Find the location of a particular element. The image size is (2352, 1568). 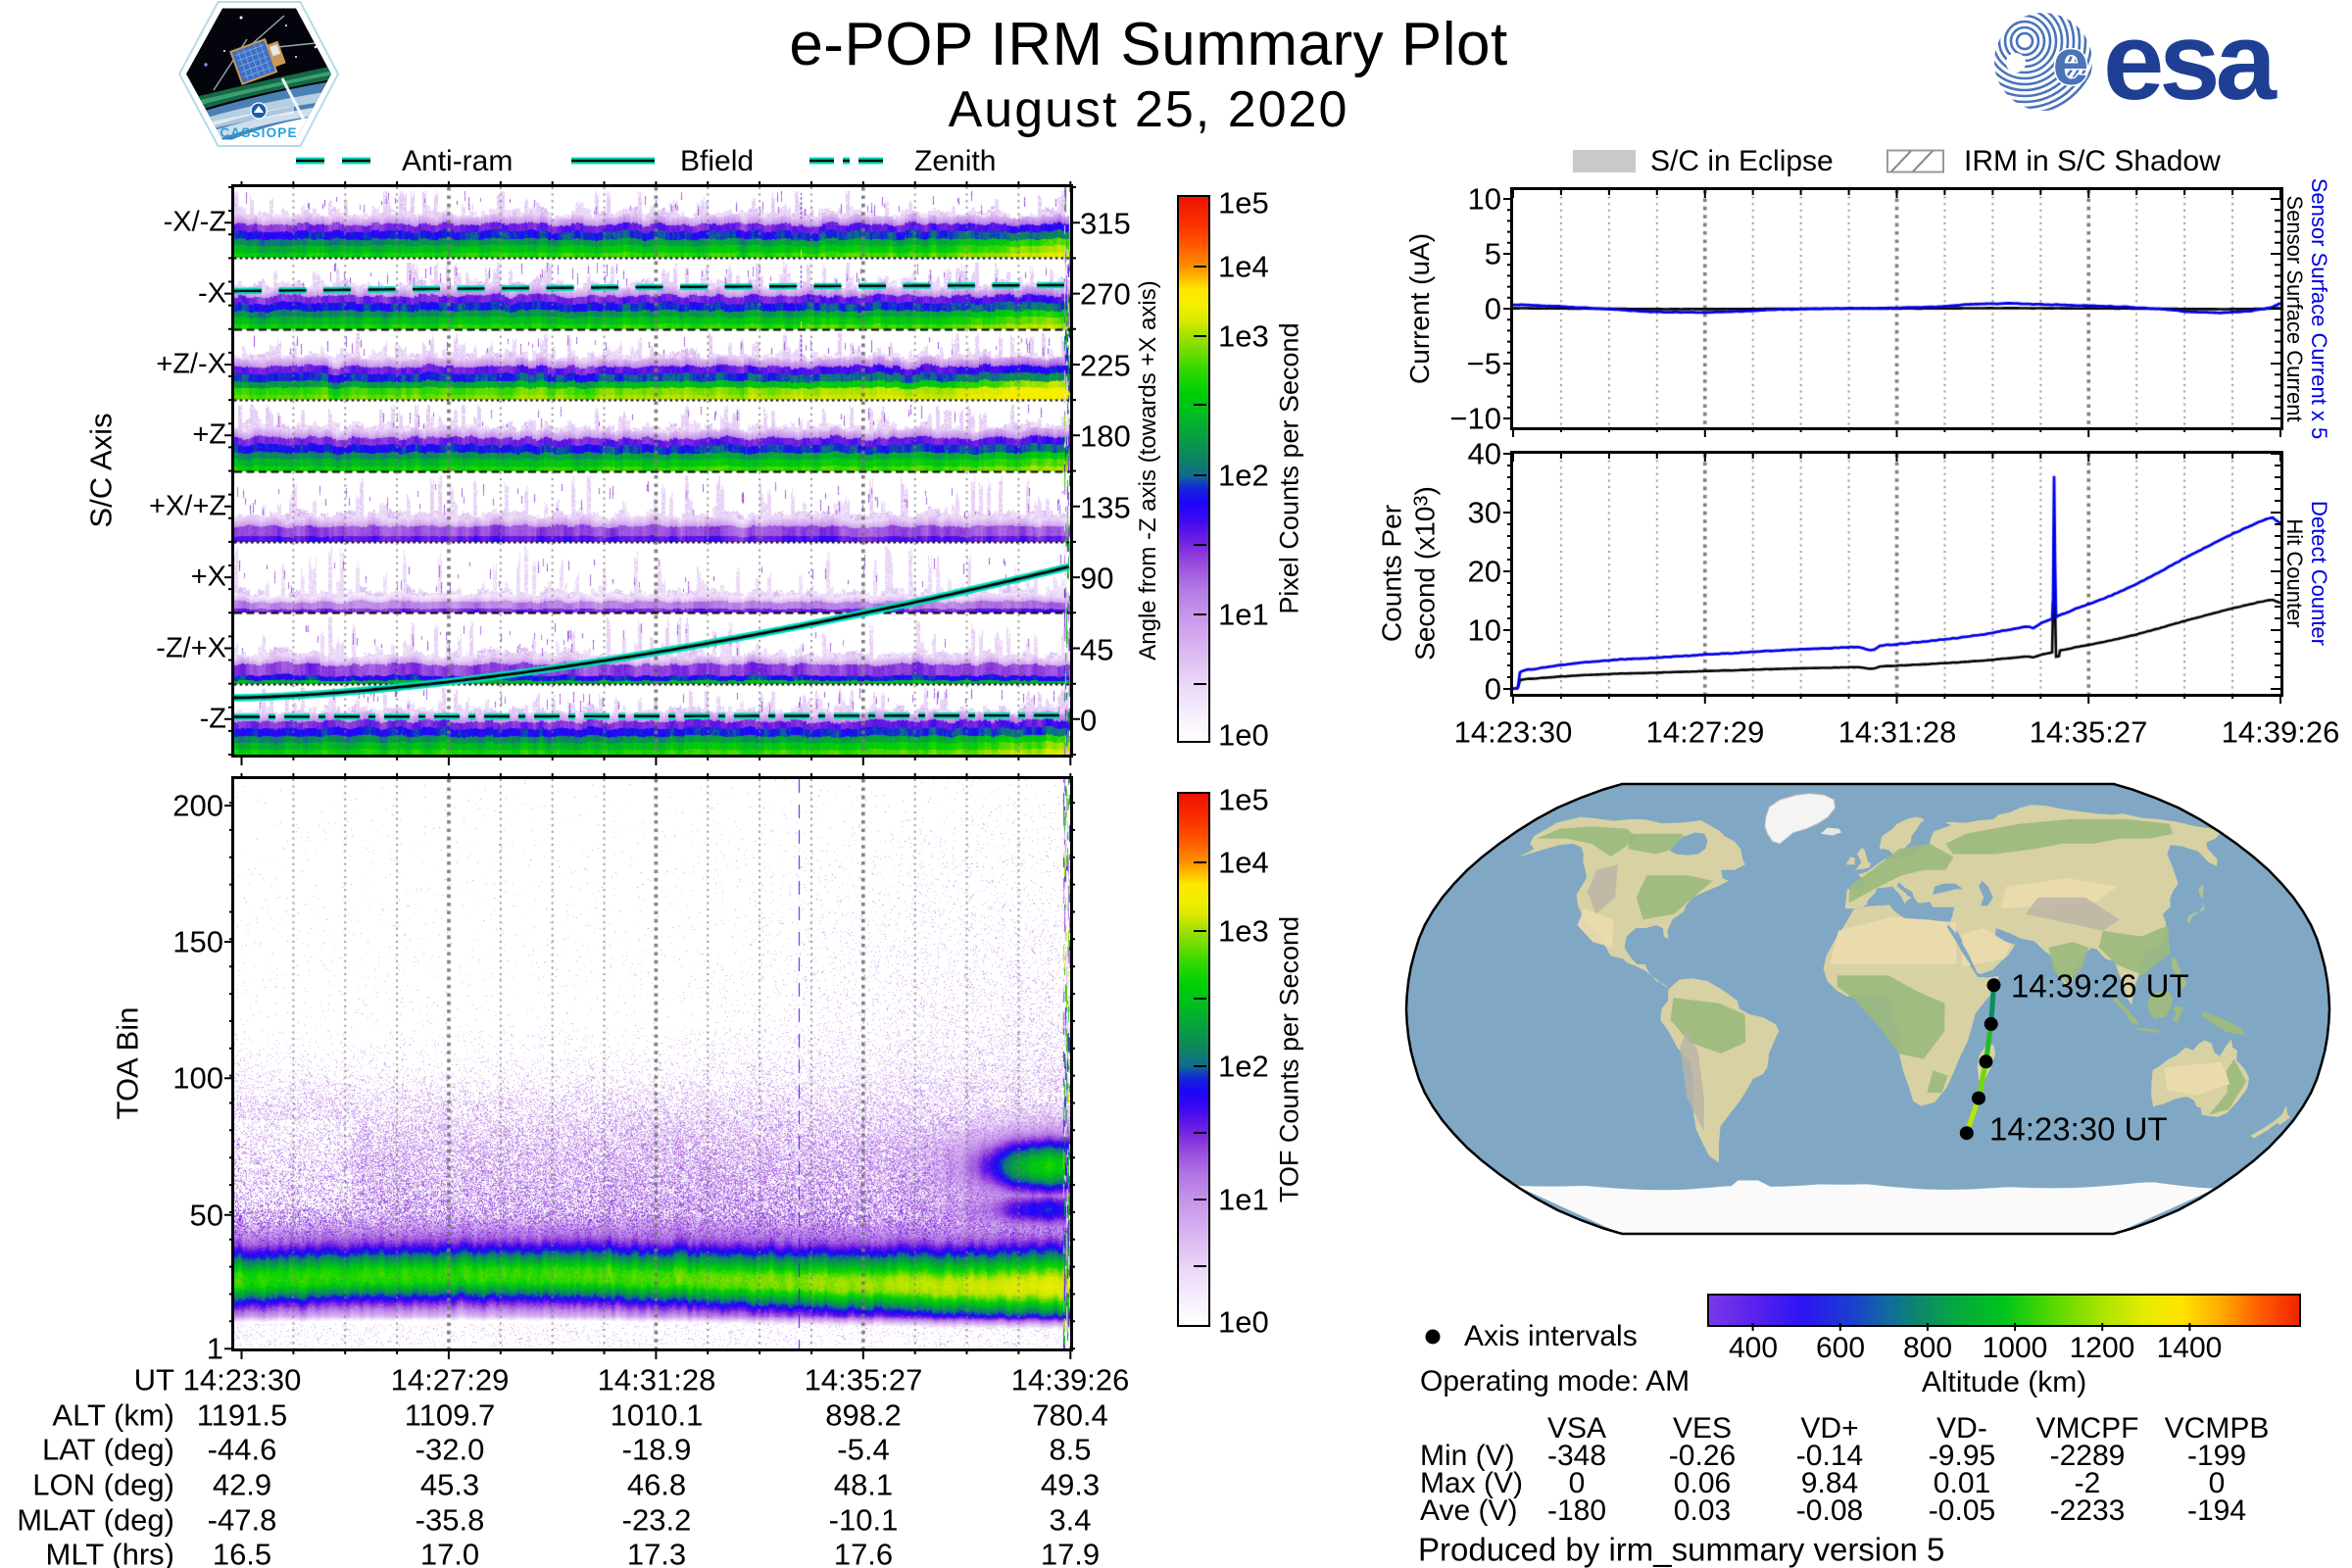

svg-text: esa is located at coordinates (2190, 61).